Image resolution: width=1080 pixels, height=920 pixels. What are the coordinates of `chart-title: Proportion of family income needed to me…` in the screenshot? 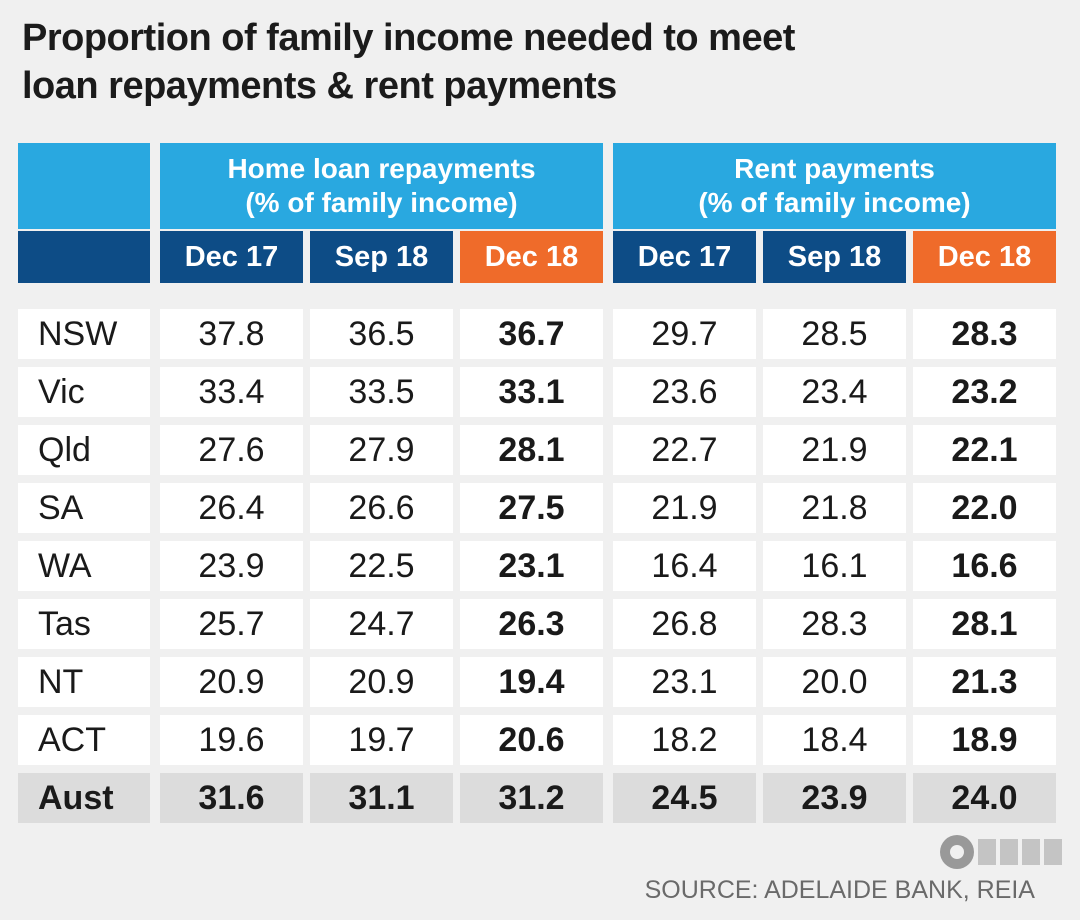 It's located at (532, 62).